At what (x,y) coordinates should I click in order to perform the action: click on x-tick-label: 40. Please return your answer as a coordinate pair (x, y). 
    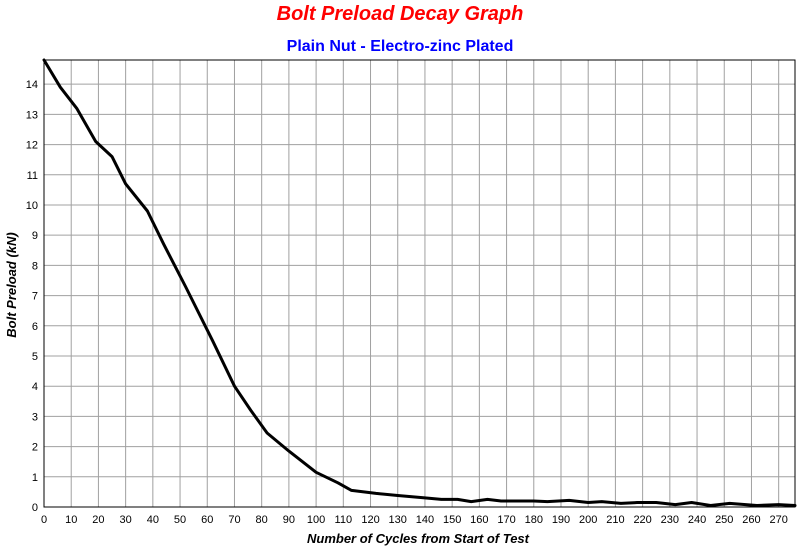
    Looking at the image, I should click on (153, 520).